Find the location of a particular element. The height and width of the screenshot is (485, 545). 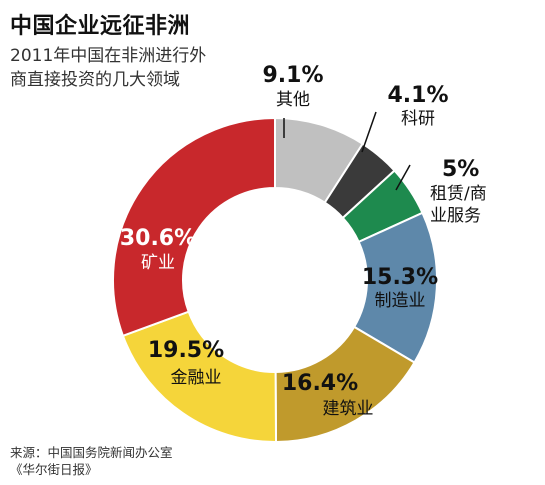

slice-value-label-4: 15.3% is located at coordinates (400, 277).